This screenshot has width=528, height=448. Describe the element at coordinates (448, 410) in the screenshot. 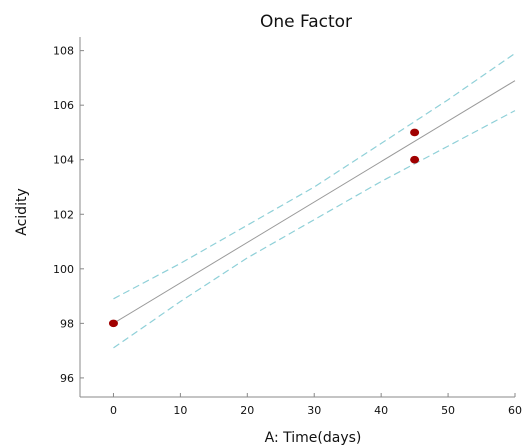

I see `x-tick-label: 50` at that location.